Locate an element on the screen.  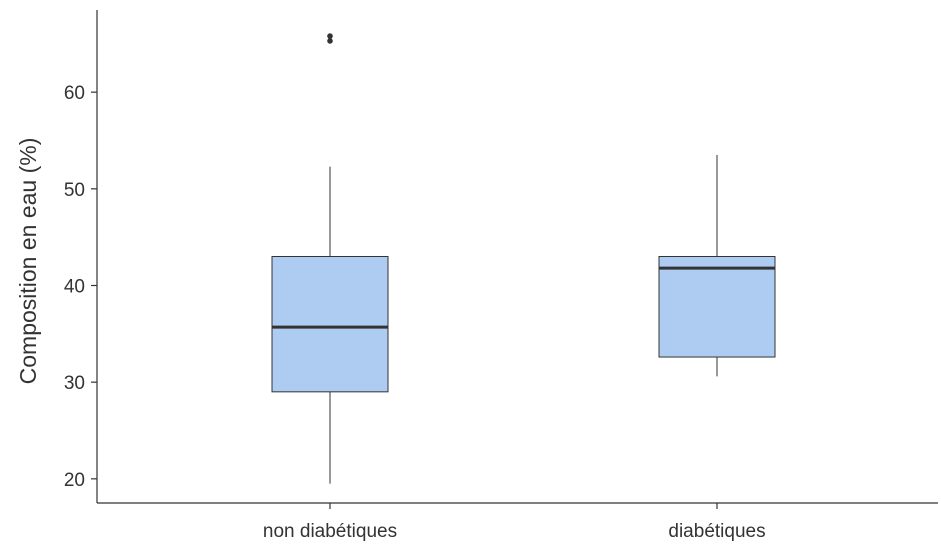
y-axis-title: Composition en eau (%) is located at coordinates (28, 261).